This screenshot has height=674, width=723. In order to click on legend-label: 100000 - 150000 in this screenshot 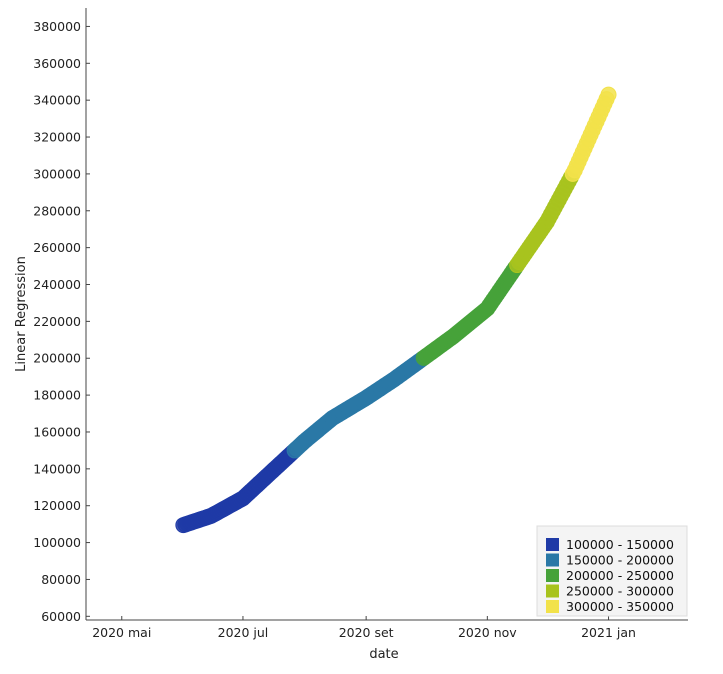, I will do `click(620, 544)`.